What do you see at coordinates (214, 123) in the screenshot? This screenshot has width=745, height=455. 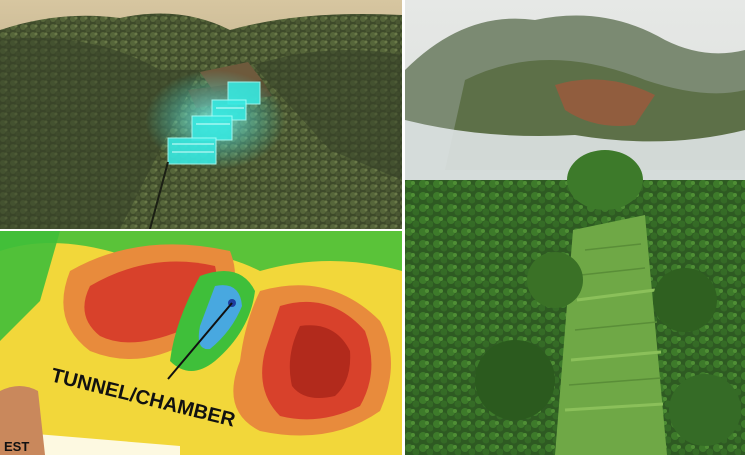 I see `cyan-structure-icon` at bounding box center [214, 123].